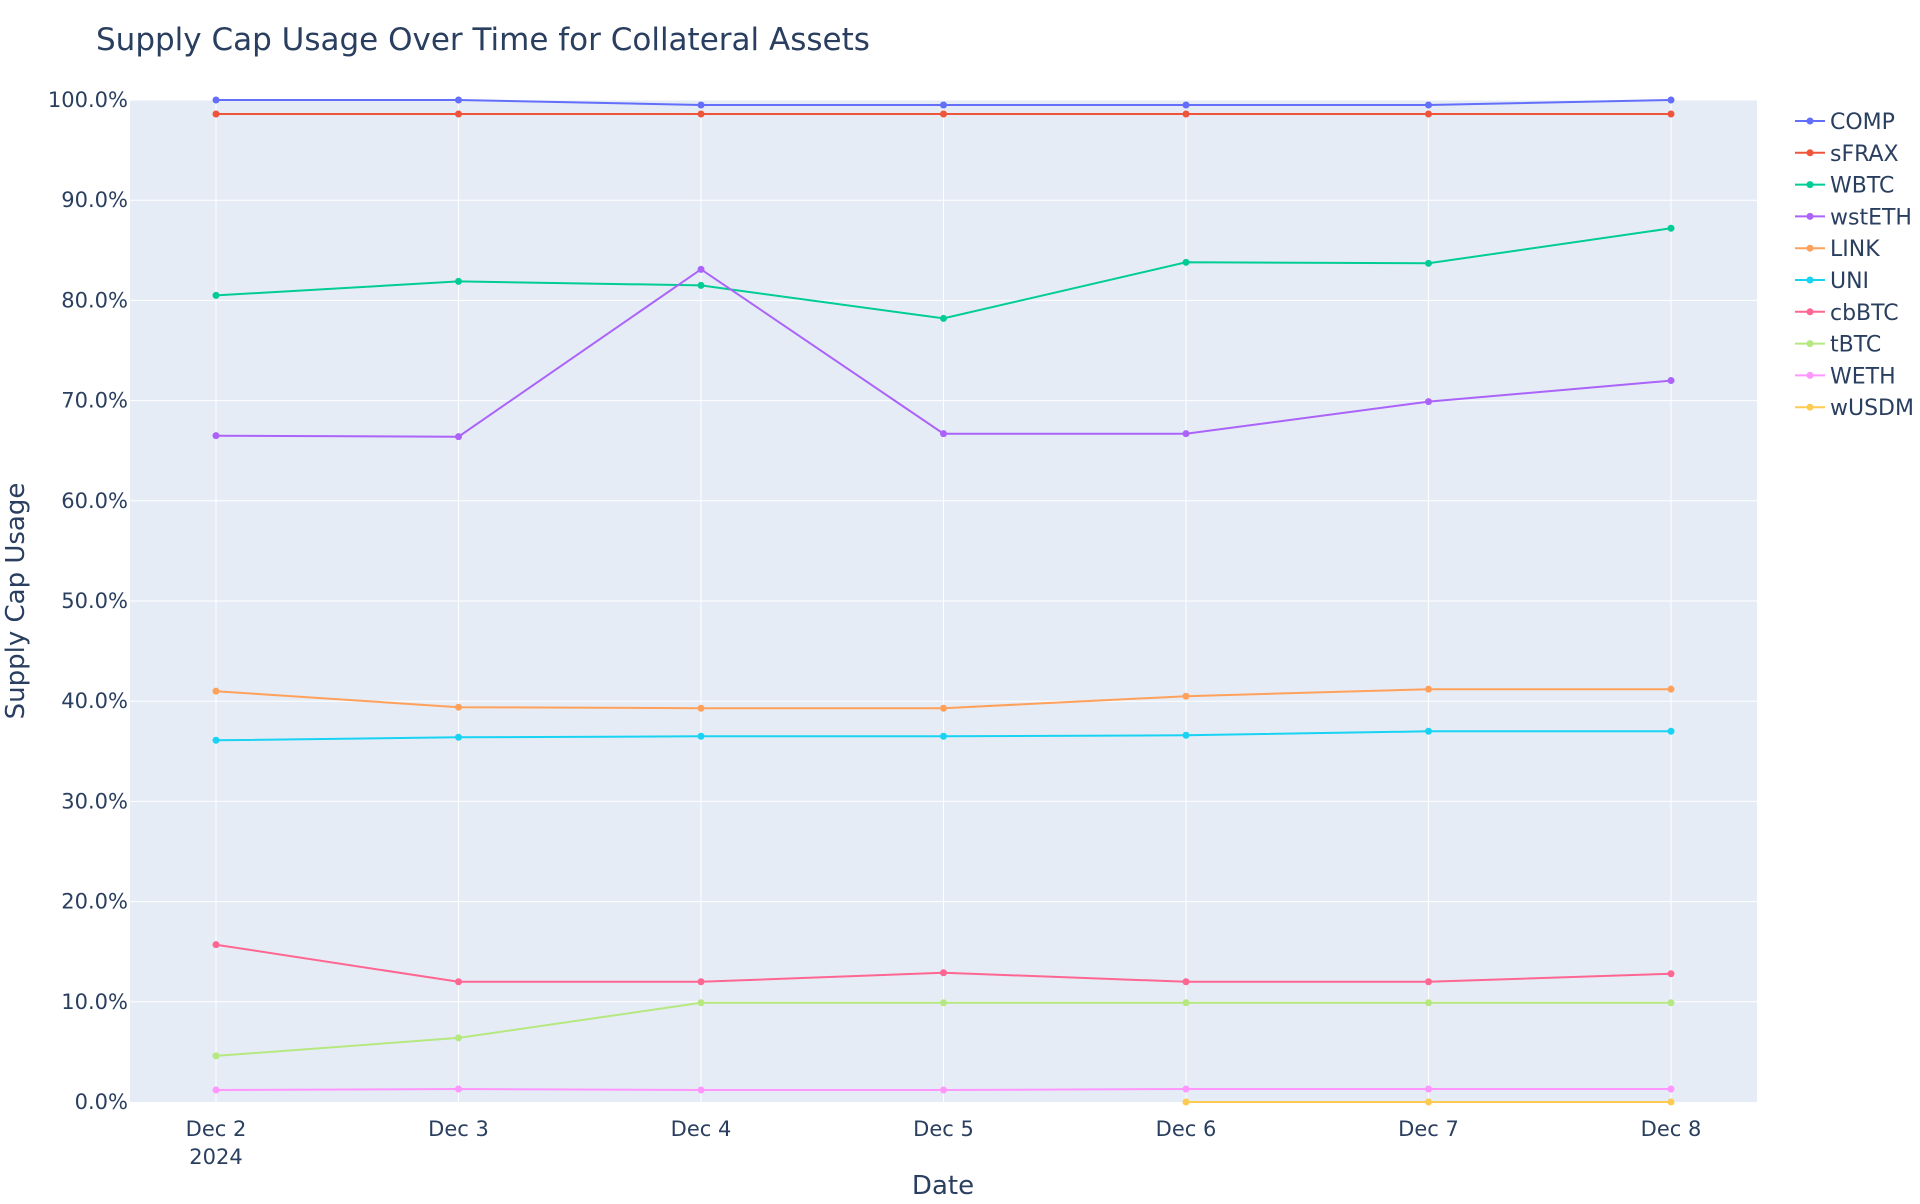 This screenshot has height=1204, width=1920. I want to click on legend-marker-link, so click(1810, 248).